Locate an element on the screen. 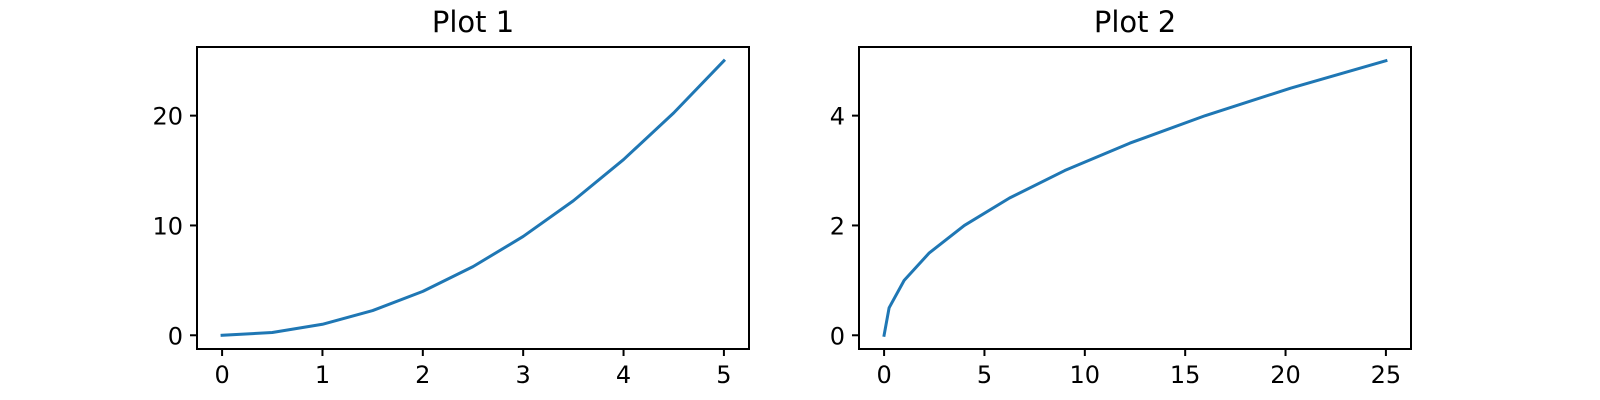 This screenshot has width=1600, height=400. y-tick-label: 20 is located at coordinates (167, 117).